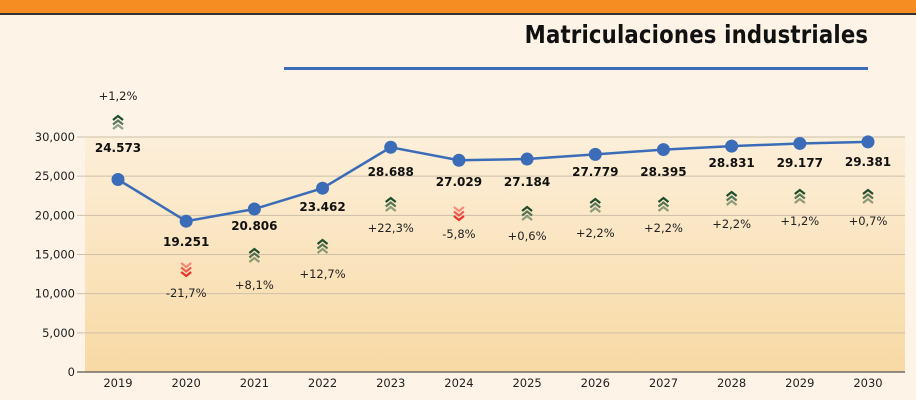 The image size is (916, 400). What do you see at coordinates (867, 383) in the screenshot?
I see `x-tick-label: 2030` at bounding box center [867, 383].